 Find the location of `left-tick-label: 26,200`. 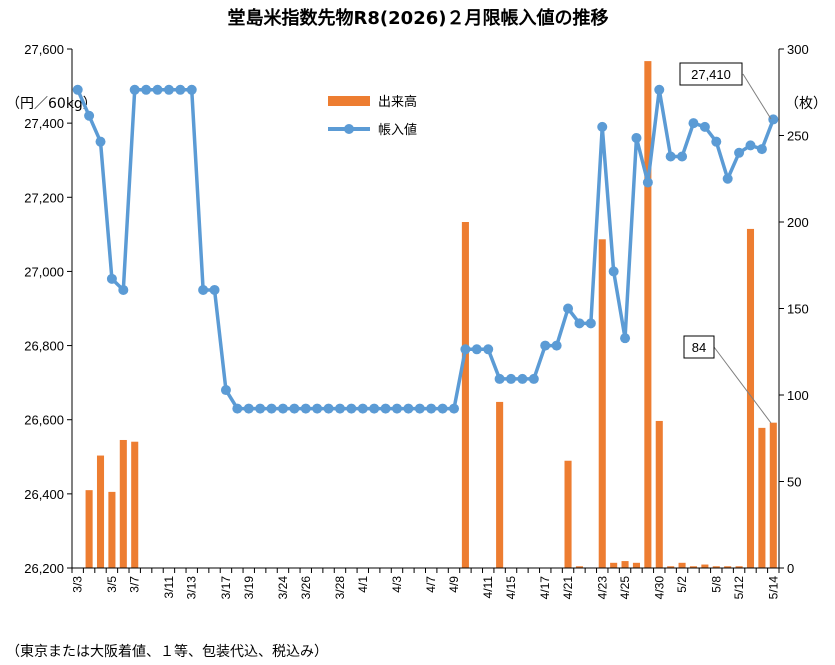

left-tick-label: 26,200 is located at coordinates (44, 568).